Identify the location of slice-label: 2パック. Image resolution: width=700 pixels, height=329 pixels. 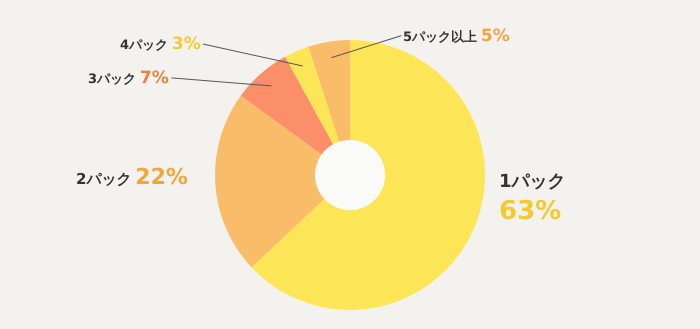
(104, 179).